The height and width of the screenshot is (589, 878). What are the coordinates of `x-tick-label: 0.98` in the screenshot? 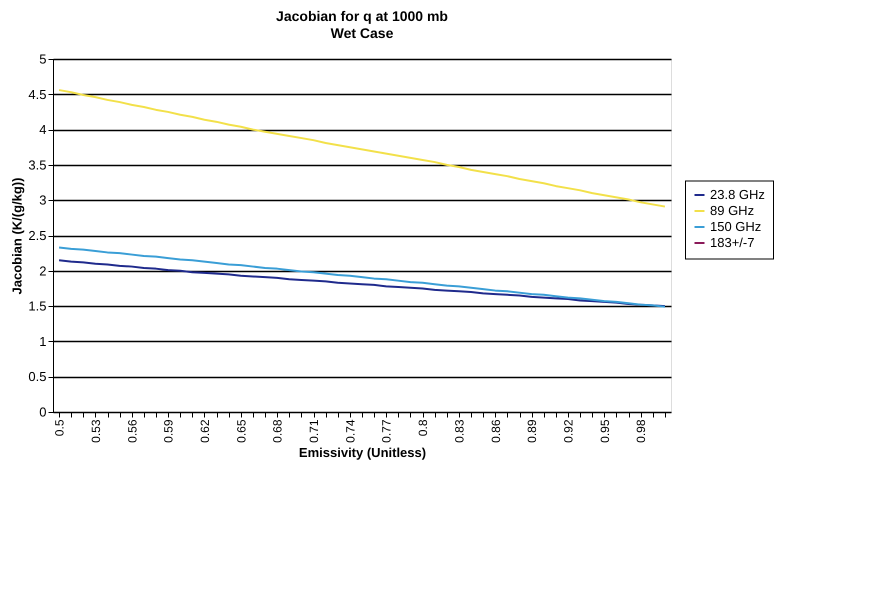 It's located at (641, 431).